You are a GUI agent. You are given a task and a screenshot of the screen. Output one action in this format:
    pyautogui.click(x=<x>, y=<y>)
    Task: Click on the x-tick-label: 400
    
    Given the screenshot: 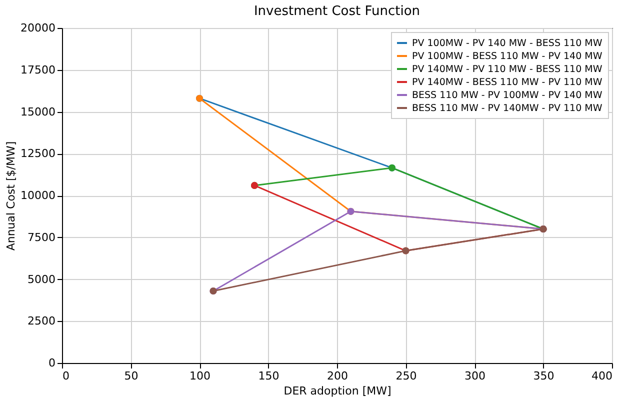 What is the action you would take?
    pyautogui.click(x=602, y=376)
    